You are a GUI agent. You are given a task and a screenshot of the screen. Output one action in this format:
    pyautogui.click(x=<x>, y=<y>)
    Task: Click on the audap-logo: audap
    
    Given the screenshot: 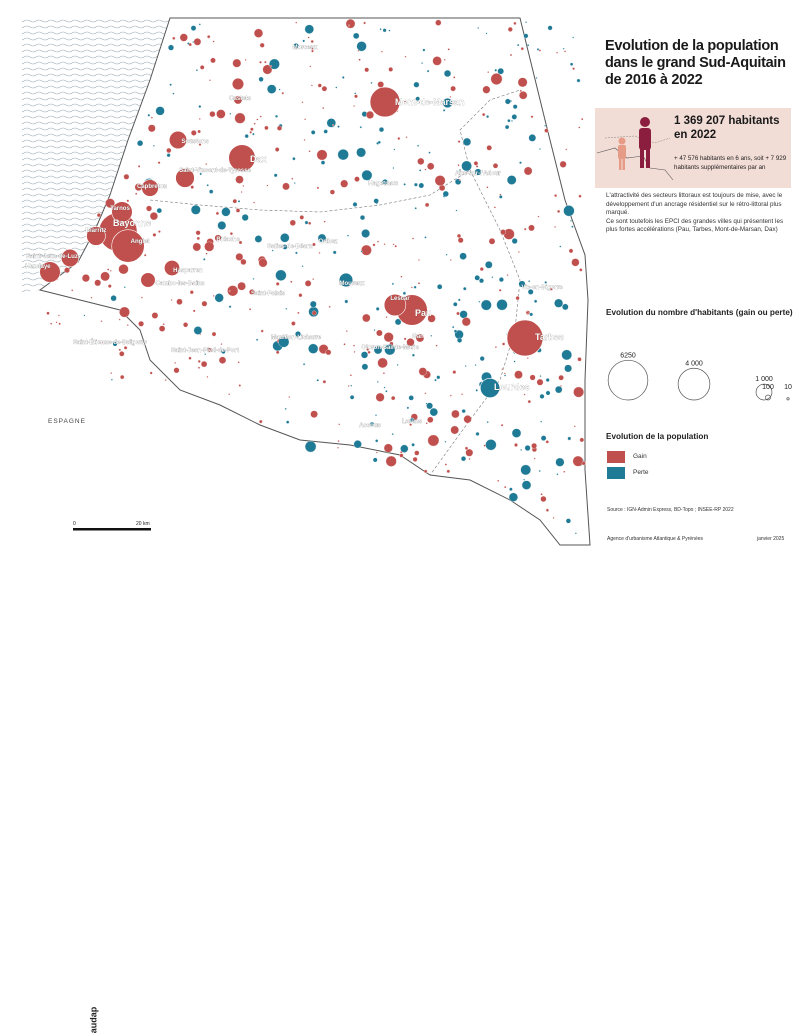 What is the action you would take?
    pyautogui.click(x=71, y=767)
    